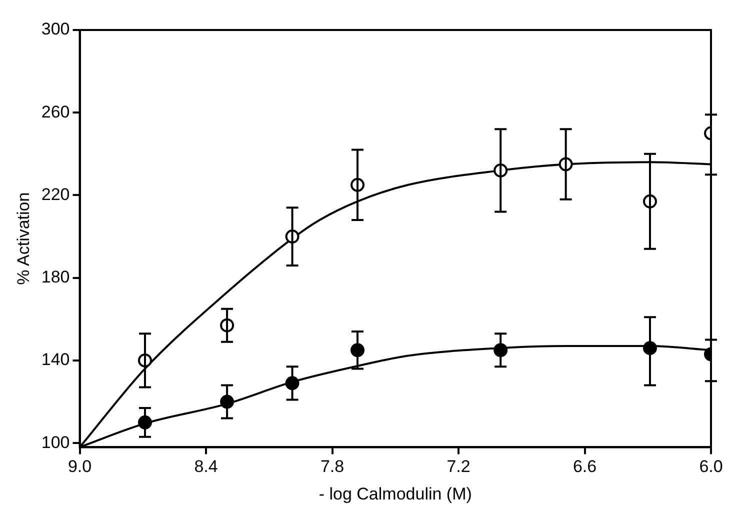 The height and width of the screenshot is (519, 741). Describe the element at coordinates (55, 194) in the screenshot. I see `y-tick-label: 220` at that location.